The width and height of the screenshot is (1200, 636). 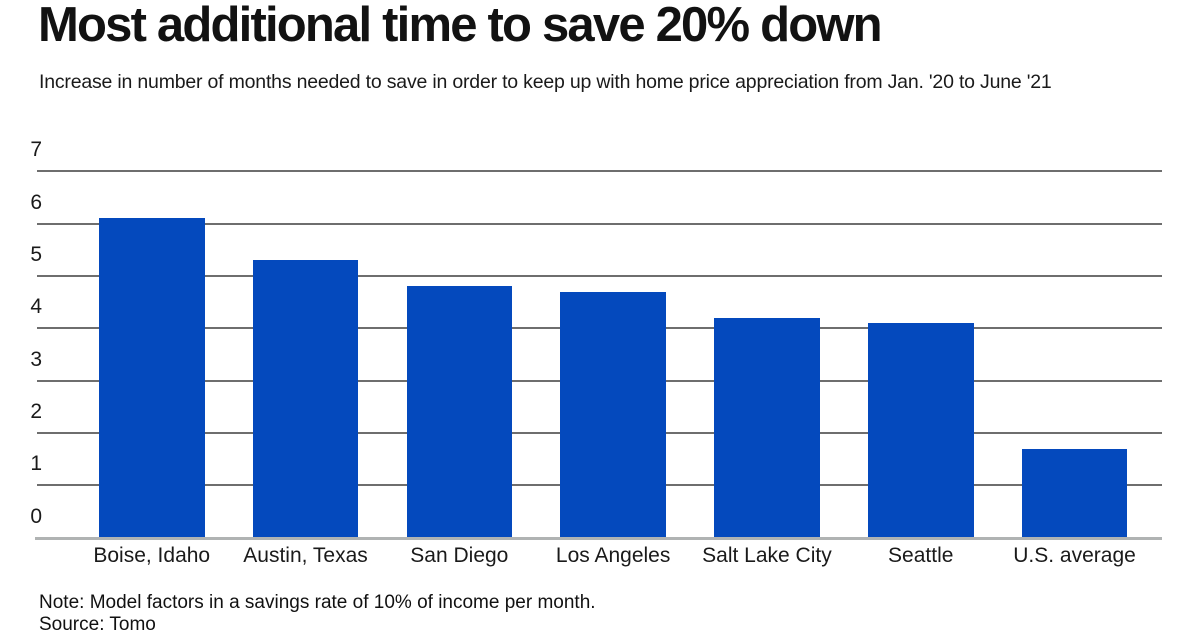 What do you see at coordinates (1074, 493) in the screenshot?
I see `bar-u-s-average` at bounding box center [1074, 493].